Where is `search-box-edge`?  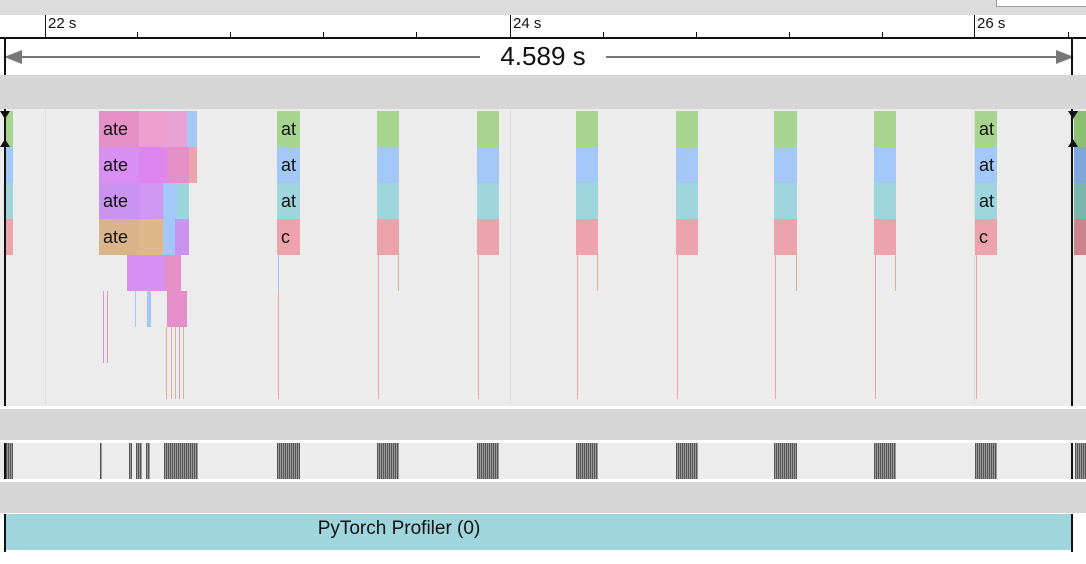 search-box-edge is located at coordinates (1041, 3).